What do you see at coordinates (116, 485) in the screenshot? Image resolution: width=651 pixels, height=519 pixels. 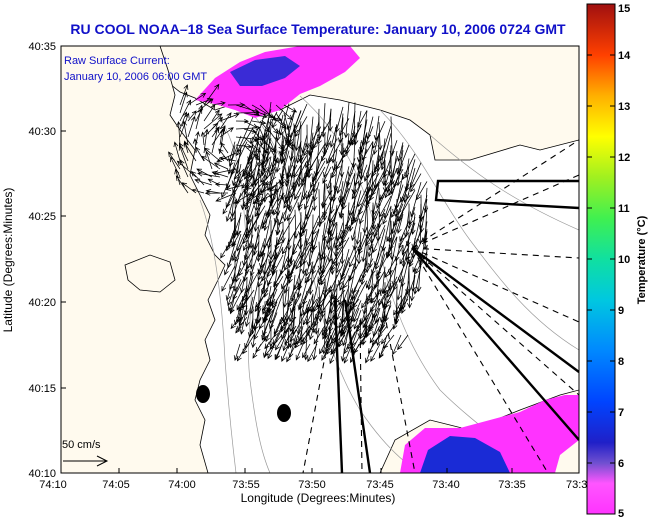 I see `x-tick-label: 74:05` at bounding box center [116, 485].